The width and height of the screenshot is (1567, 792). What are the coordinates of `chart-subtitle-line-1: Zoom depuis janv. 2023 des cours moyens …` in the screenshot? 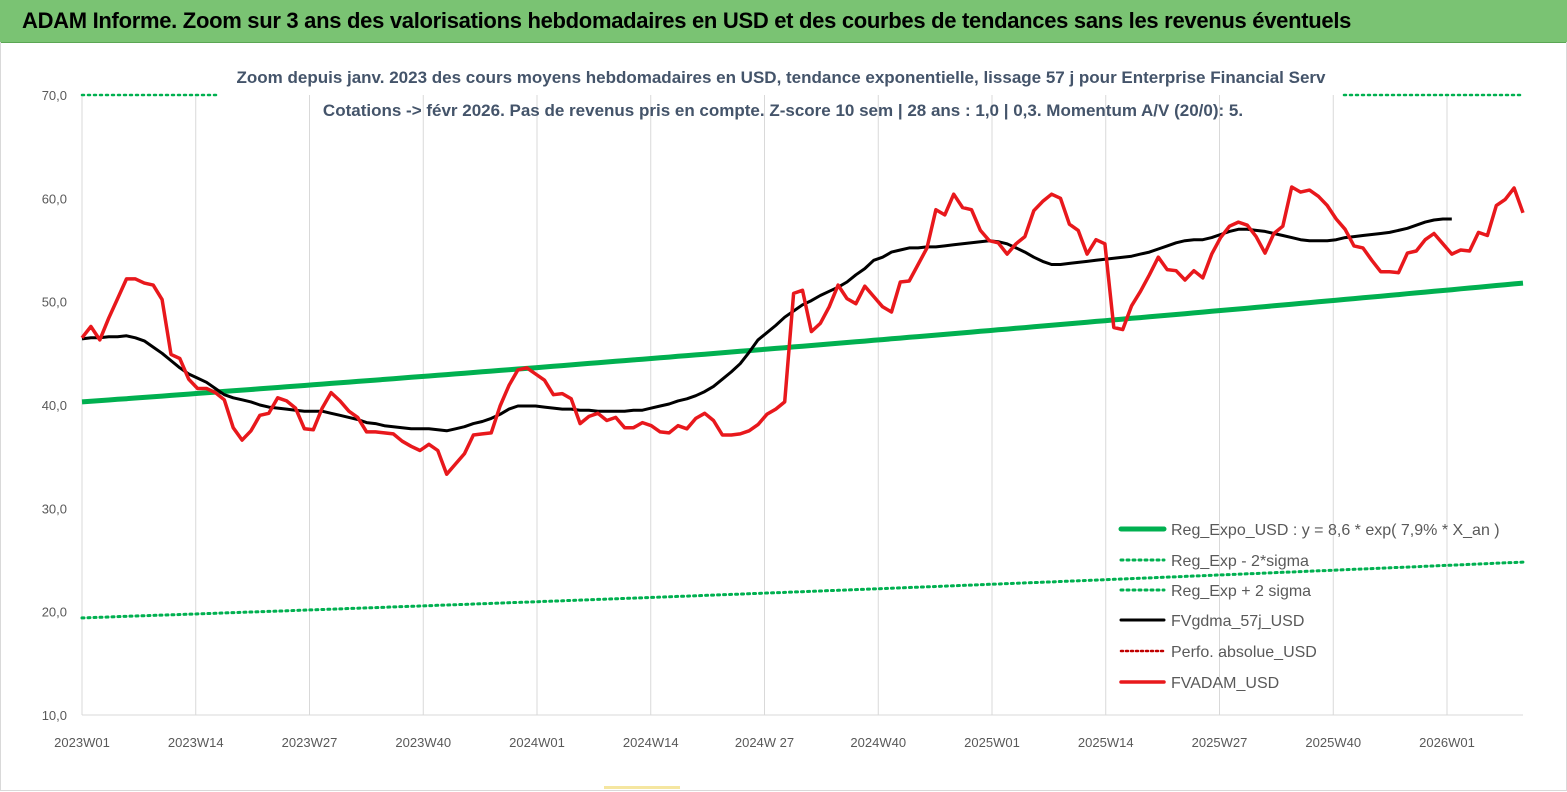 It's located at (782, 77).